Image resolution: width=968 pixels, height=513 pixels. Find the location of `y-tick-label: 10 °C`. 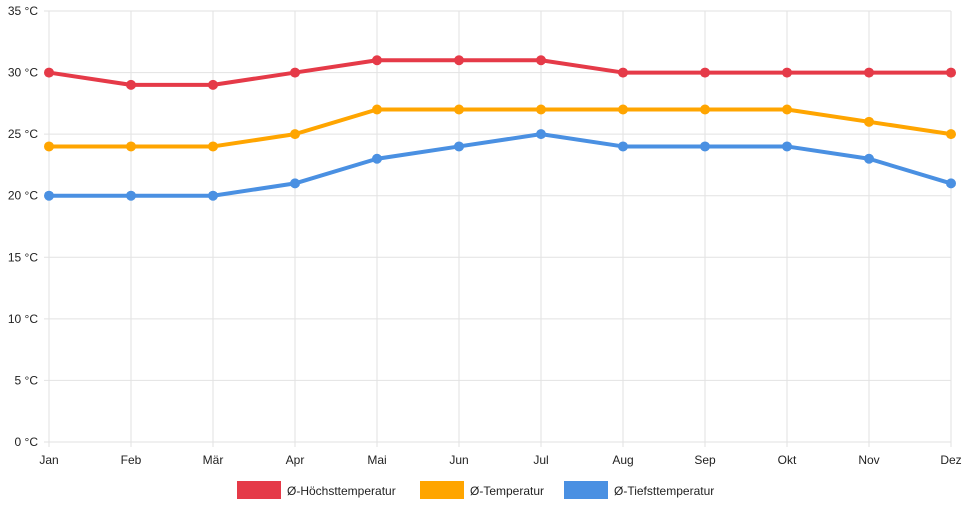

y-tick-label: 10 °C is located at coordinates (23, 319).